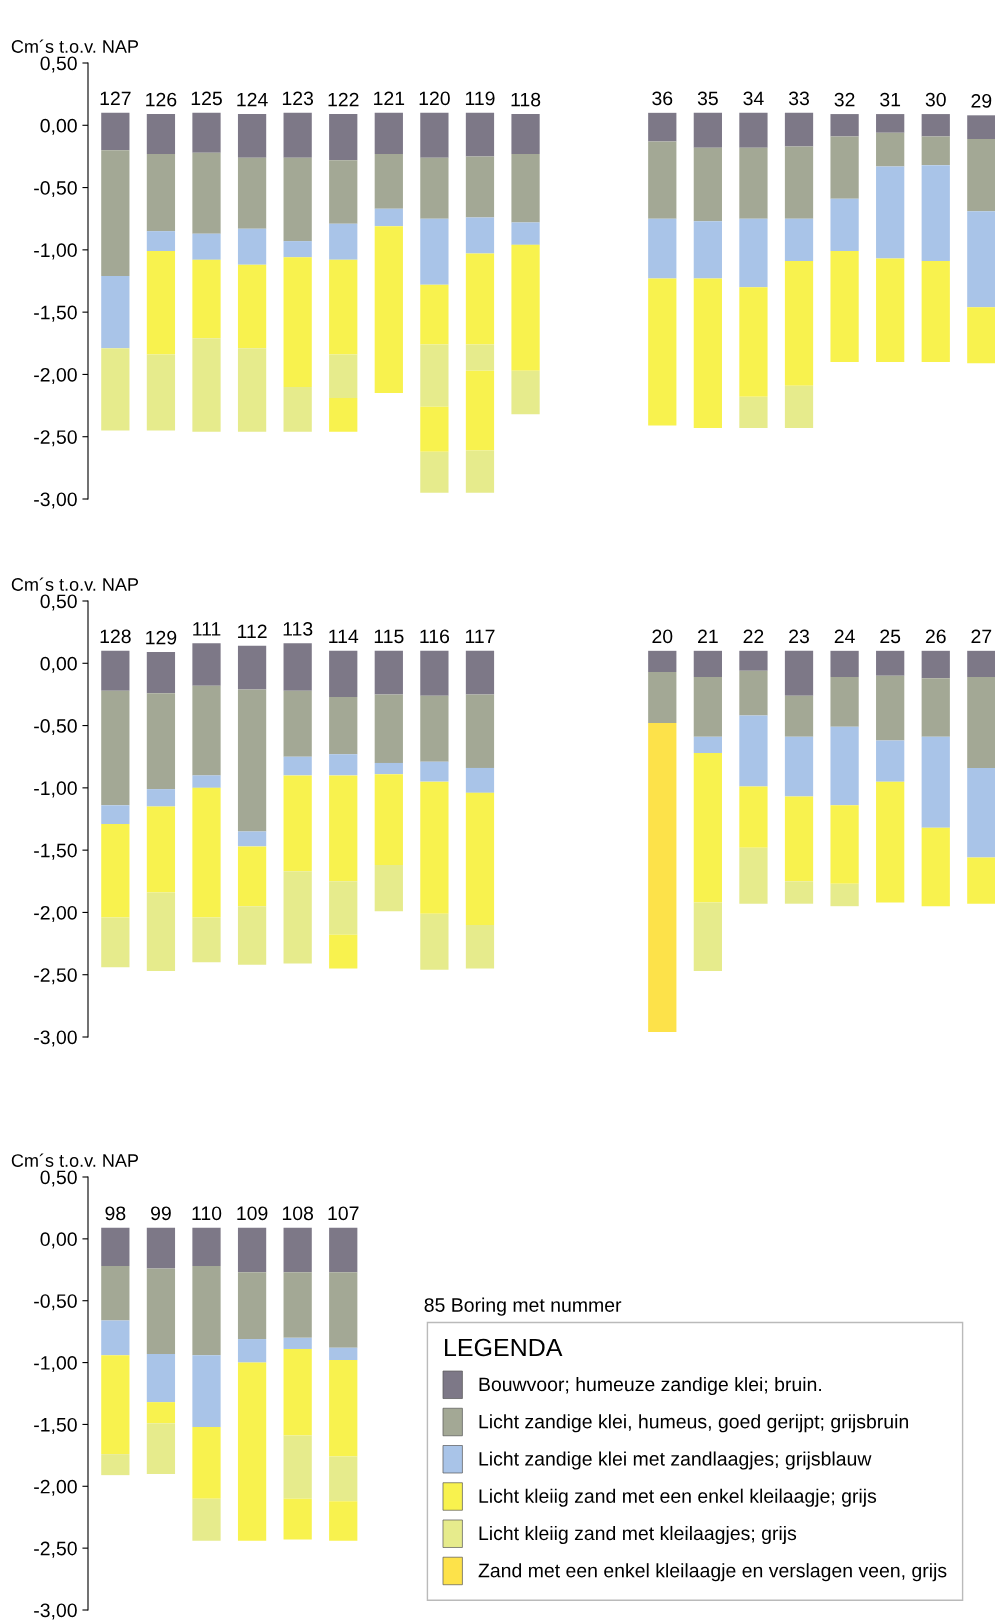 The width and height of the screenshot is (1003, 1624). Describe the element at coordinates (662, 98) in the screenshot. I see `x-tick-label: 36` at that location.